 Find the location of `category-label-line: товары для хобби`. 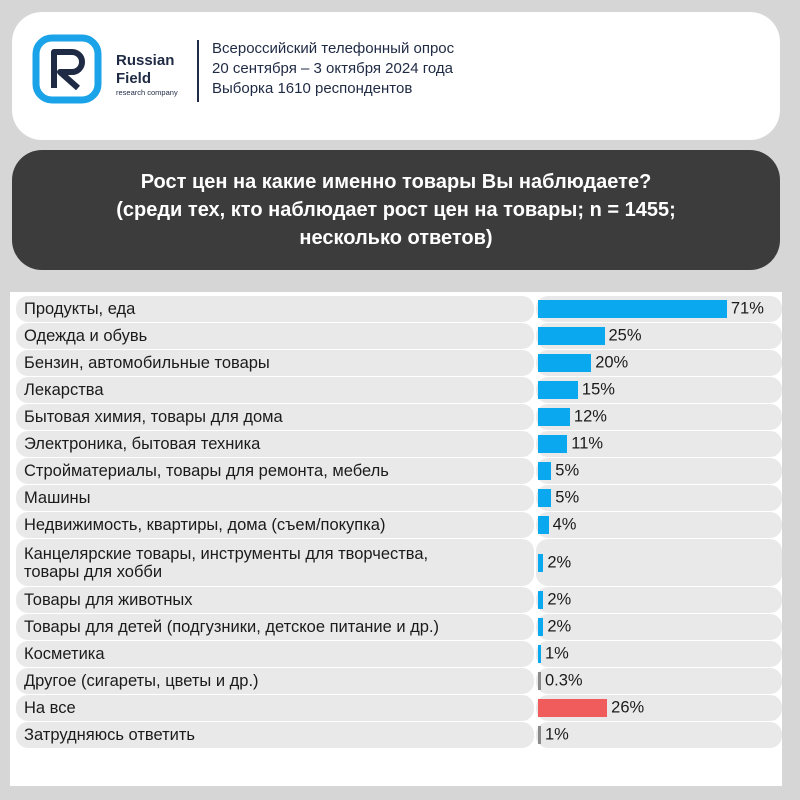

category-label-line: товары для хобби is located at coordinates (93, 571).